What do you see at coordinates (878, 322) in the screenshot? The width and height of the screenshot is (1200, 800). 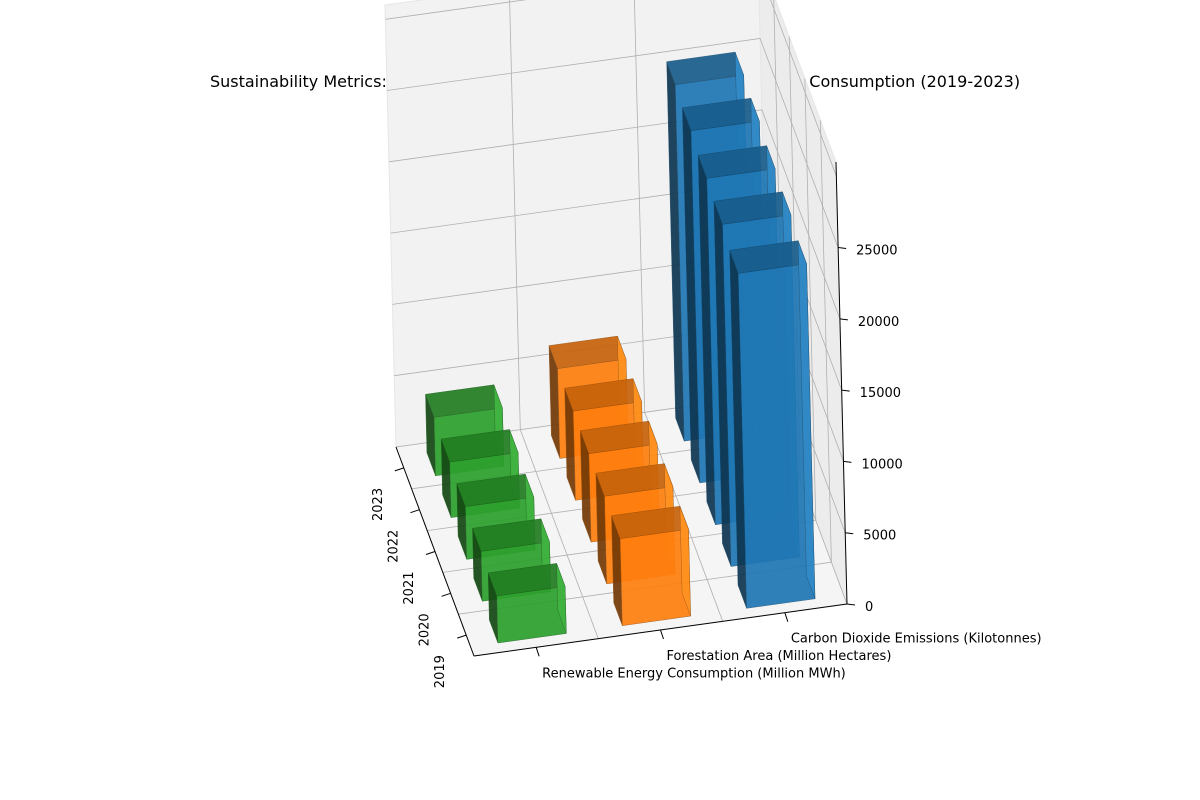 I see `z-tick-label: 20000` at bounding box center [878, 322].